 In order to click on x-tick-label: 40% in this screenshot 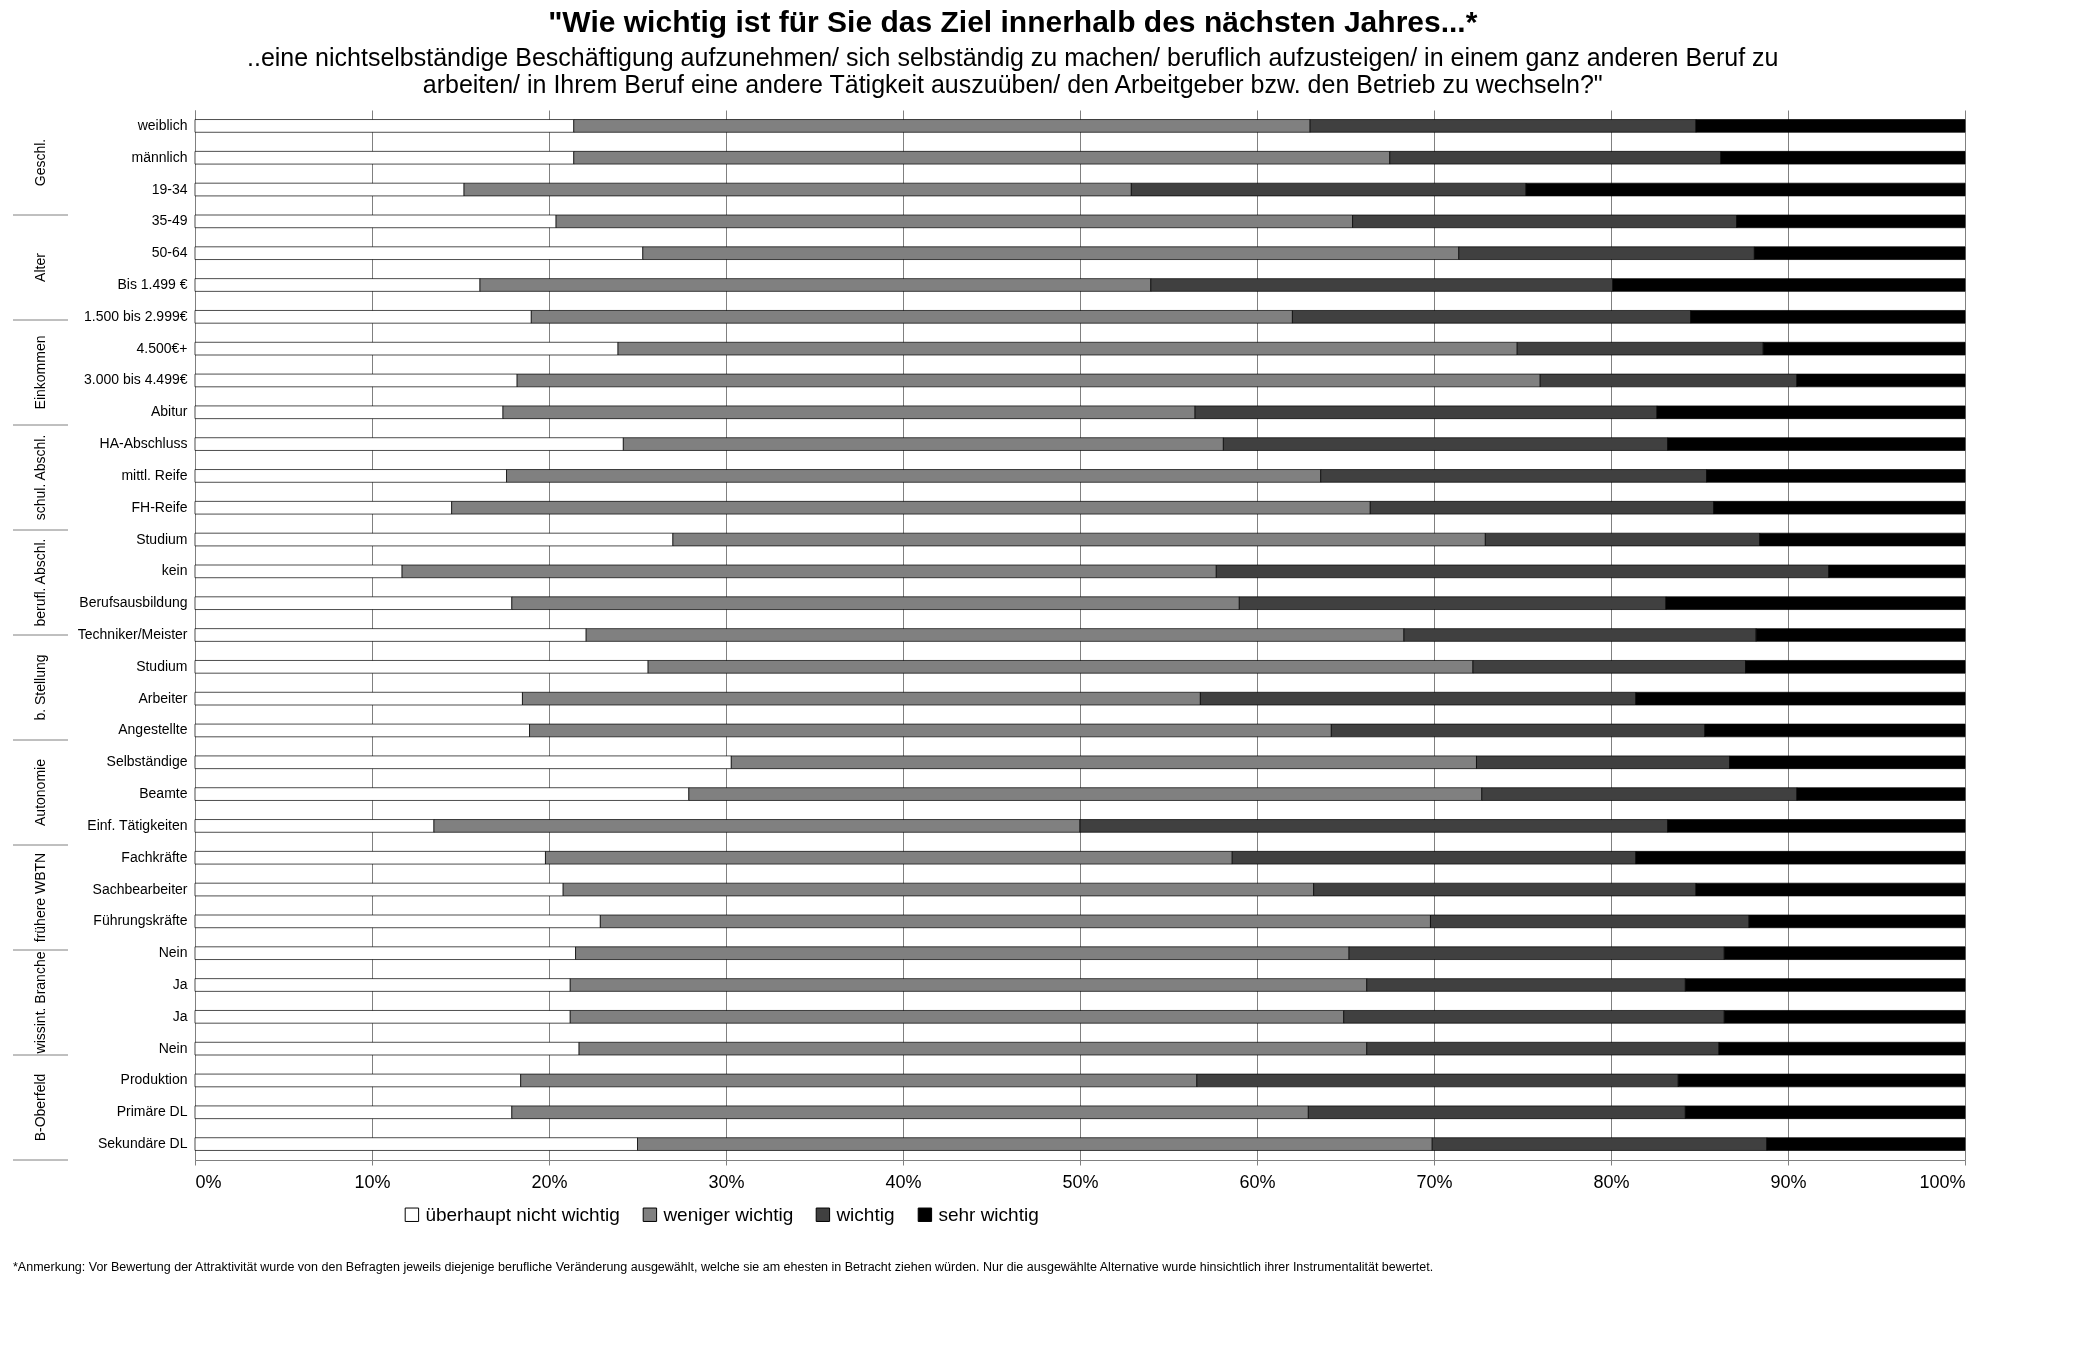, I will do `click(903, 1181)`.